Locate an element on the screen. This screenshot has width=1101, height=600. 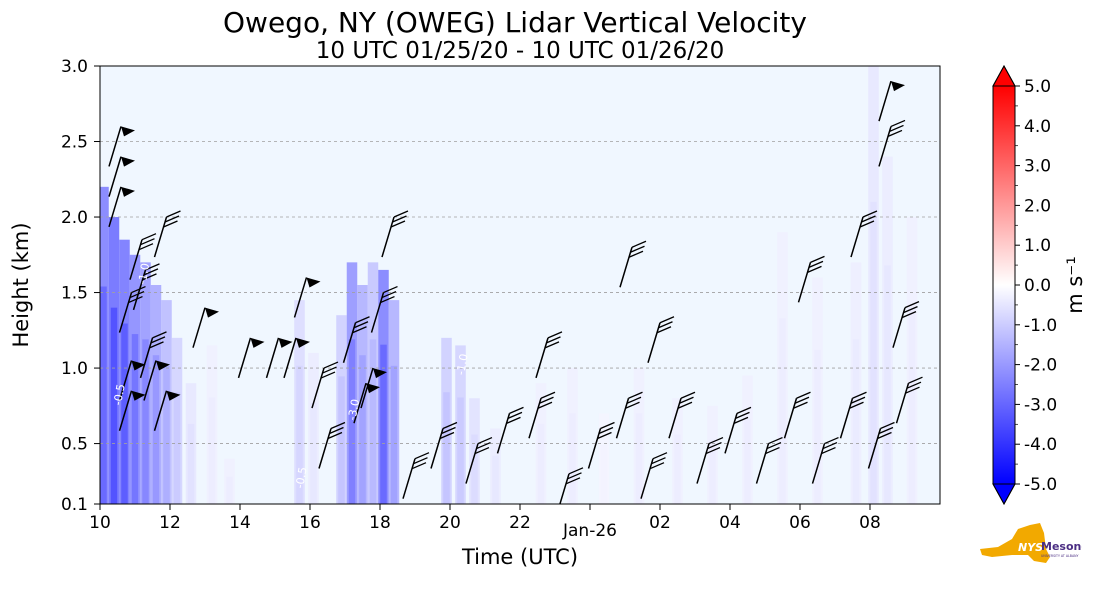
chart-subtitle: 10 UTC 01/25/20 - 10 UTC 01/26/20 is located at coordinates (520, 51).